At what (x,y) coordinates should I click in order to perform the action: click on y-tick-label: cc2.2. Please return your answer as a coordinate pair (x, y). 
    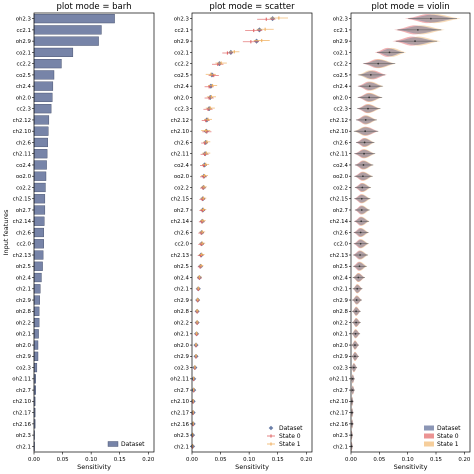
    Looking at the image, I should click on (340, 65).